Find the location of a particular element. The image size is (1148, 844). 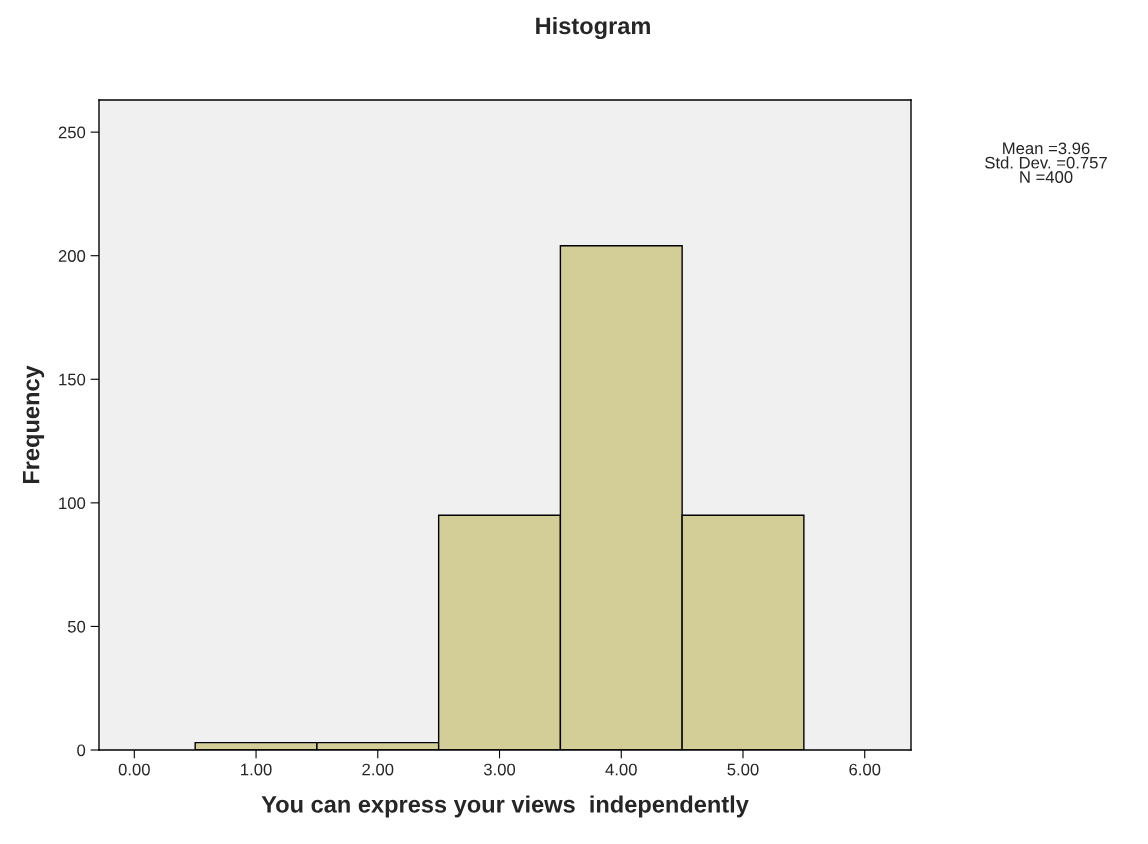

x-tick-label: 0.00 is located at coordinates (134, 769).